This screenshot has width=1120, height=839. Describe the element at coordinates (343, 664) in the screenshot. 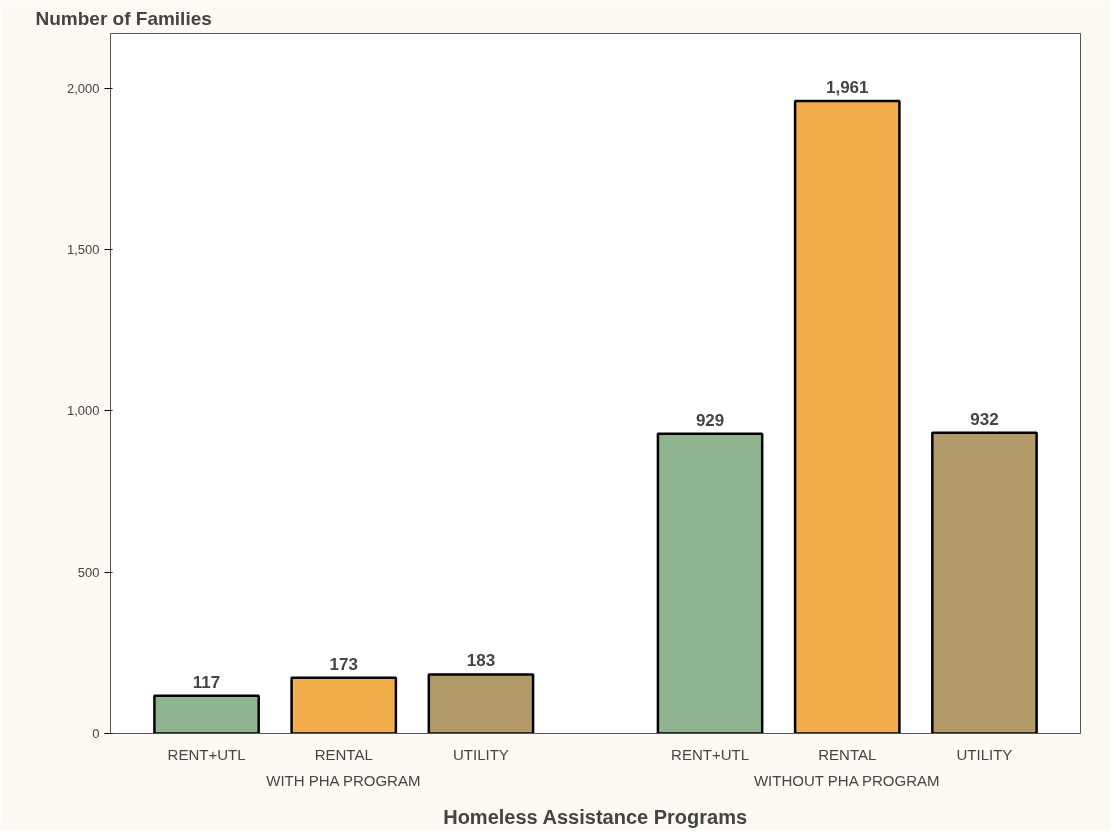

I see `data-label: 173` at that location.